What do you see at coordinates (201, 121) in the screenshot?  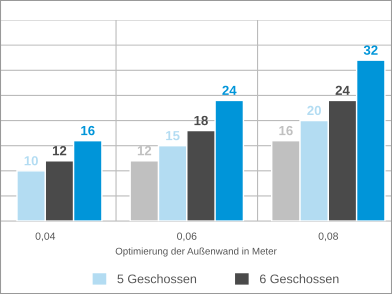 I see `data-label: 18` at bounding box center [201, 121].